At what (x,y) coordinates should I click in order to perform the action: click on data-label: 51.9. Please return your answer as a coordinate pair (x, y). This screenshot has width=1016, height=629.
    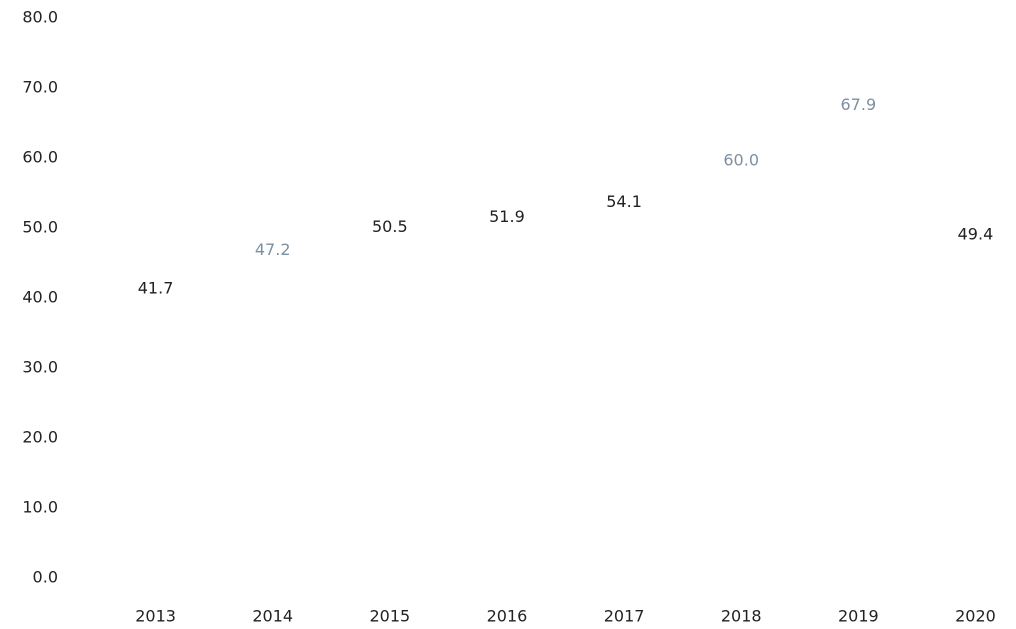
    Looking at the image, I should click on (507, 216).